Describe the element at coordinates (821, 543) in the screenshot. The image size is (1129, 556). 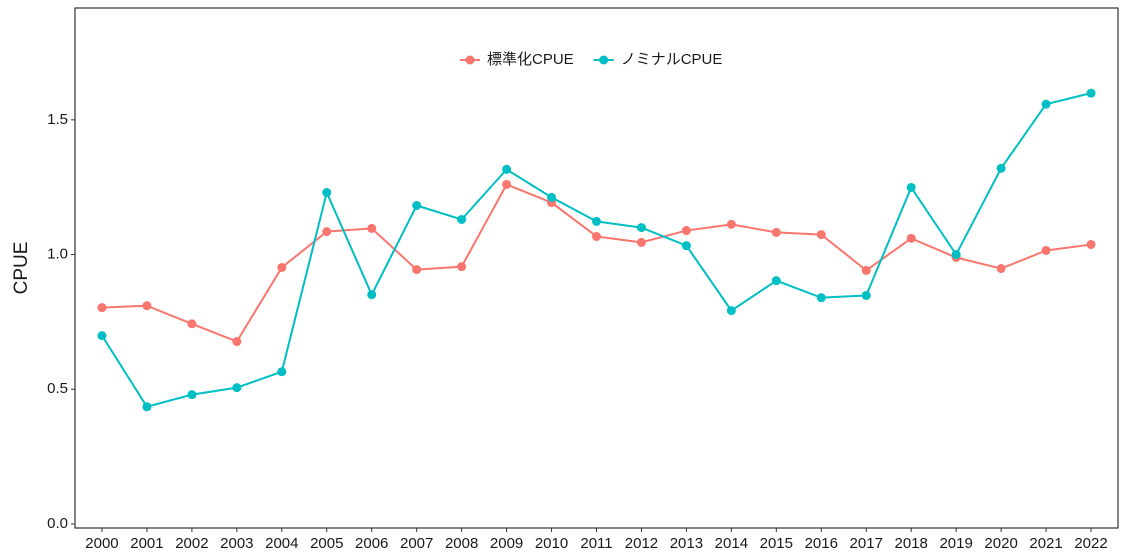
I see `x-tick-label: 2016` at that location.